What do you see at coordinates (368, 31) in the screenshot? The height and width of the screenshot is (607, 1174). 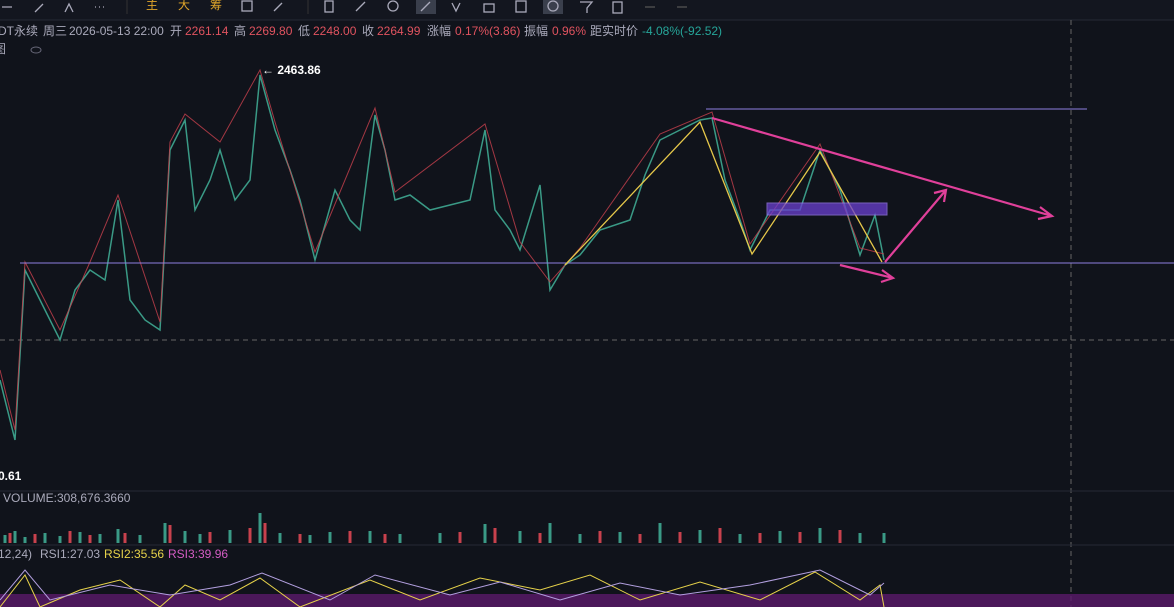 I see `info-text: 收` at bounding box center [368, 31].